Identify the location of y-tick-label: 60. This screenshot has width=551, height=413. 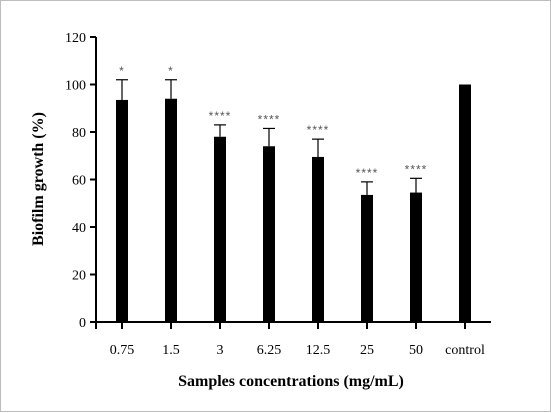
(79, 181).